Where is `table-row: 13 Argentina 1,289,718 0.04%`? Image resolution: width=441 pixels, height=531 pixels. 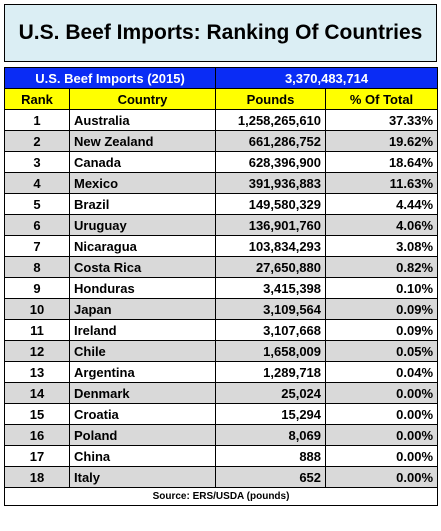
table-row: 13 Argentina 1,289,718 0.04% is located at coordinates (221, 372).